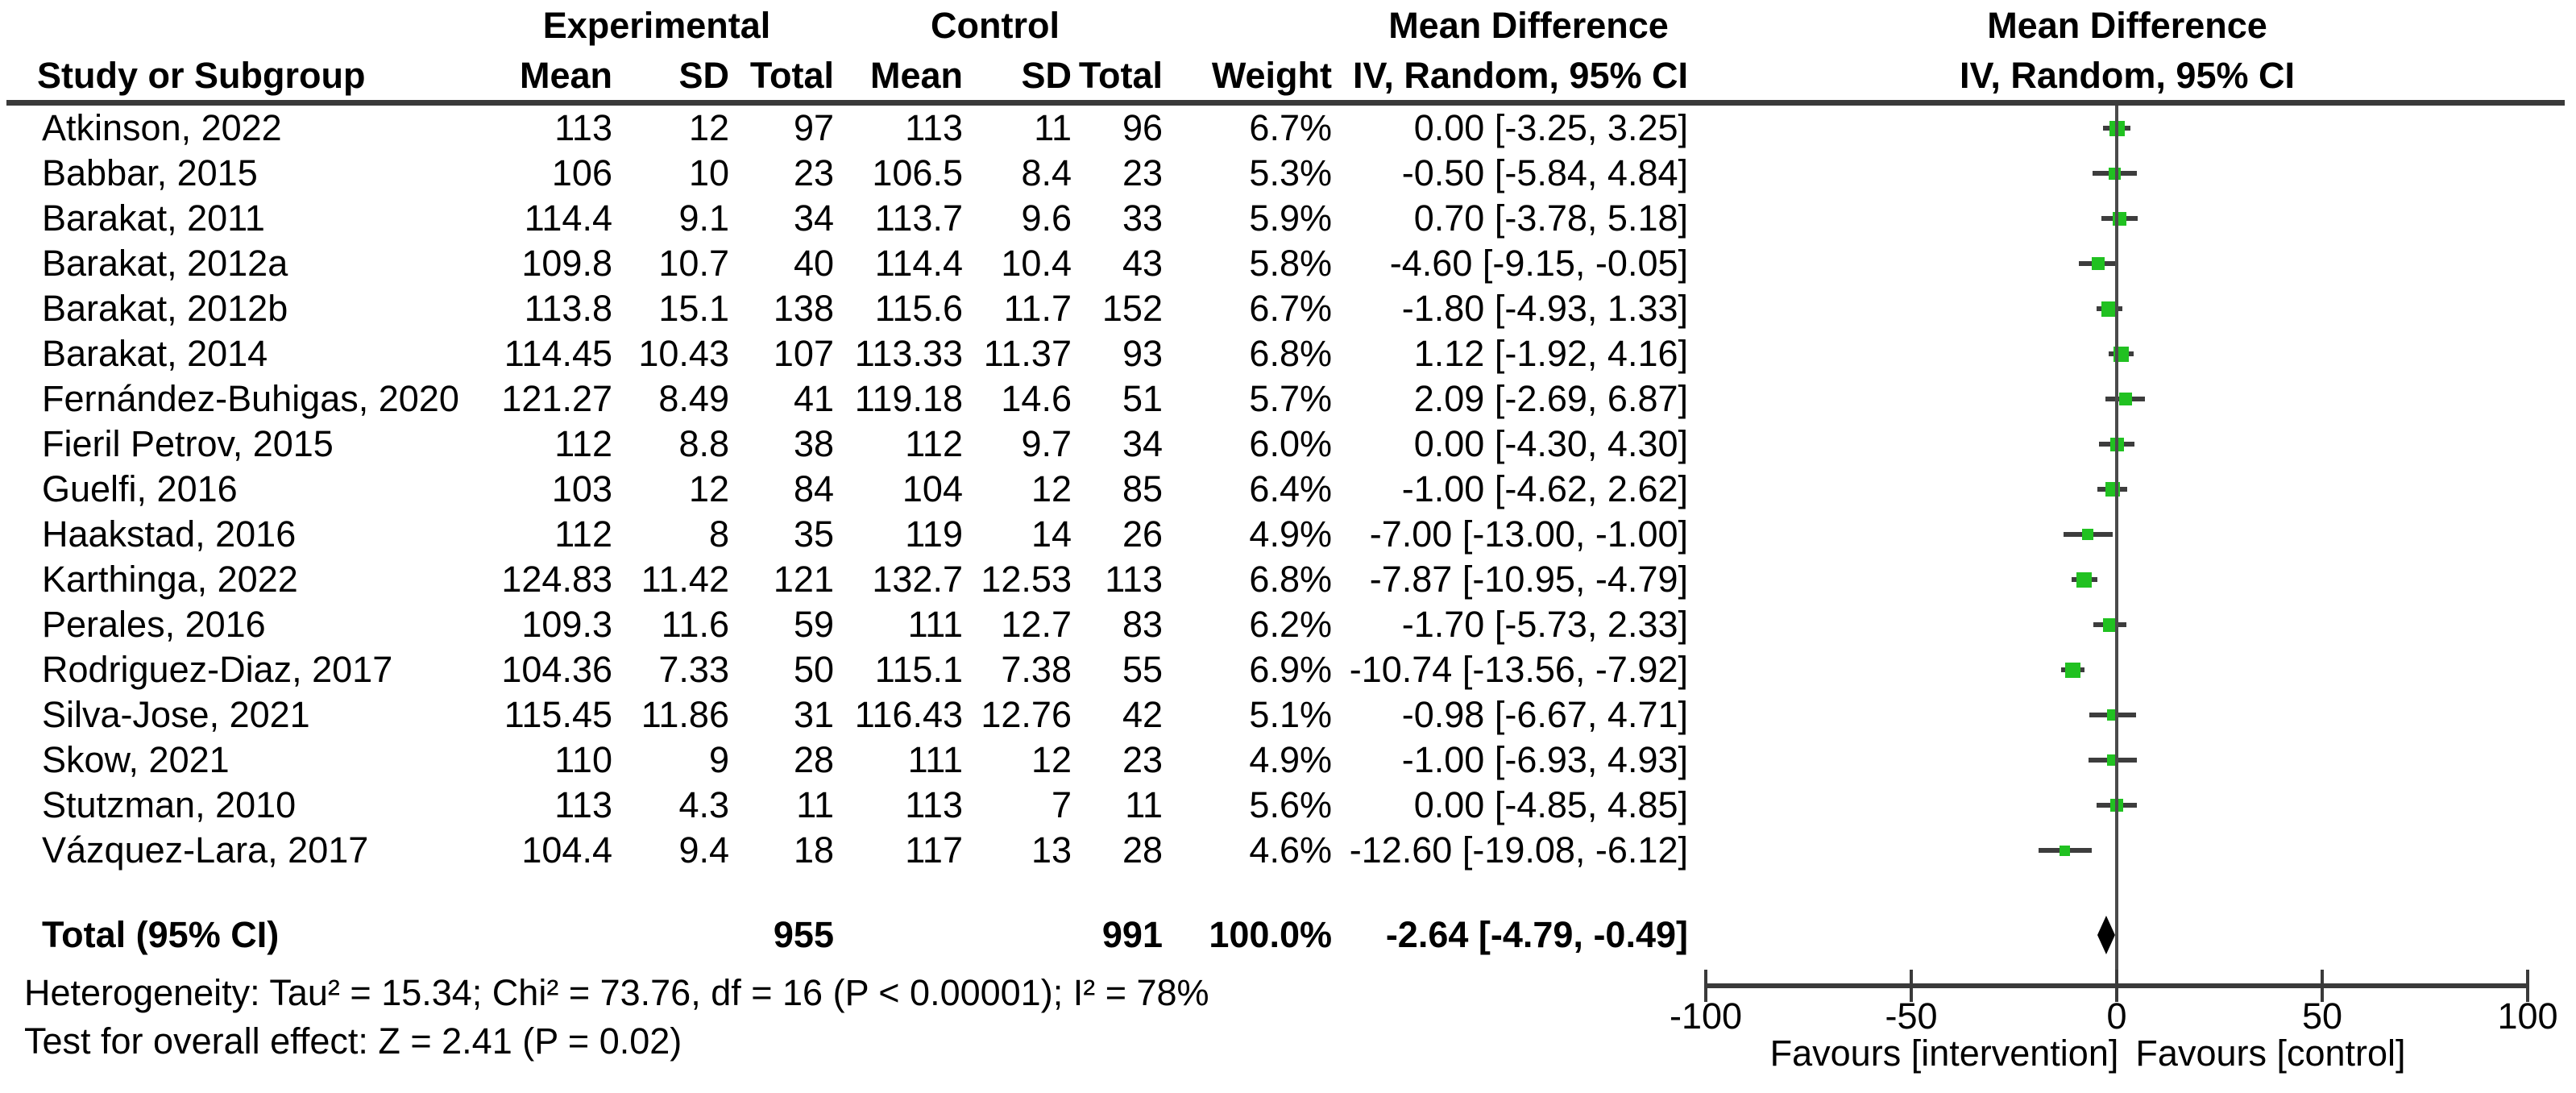  I want to click on study-name: Haakstad, 2016, so click(169, 534).